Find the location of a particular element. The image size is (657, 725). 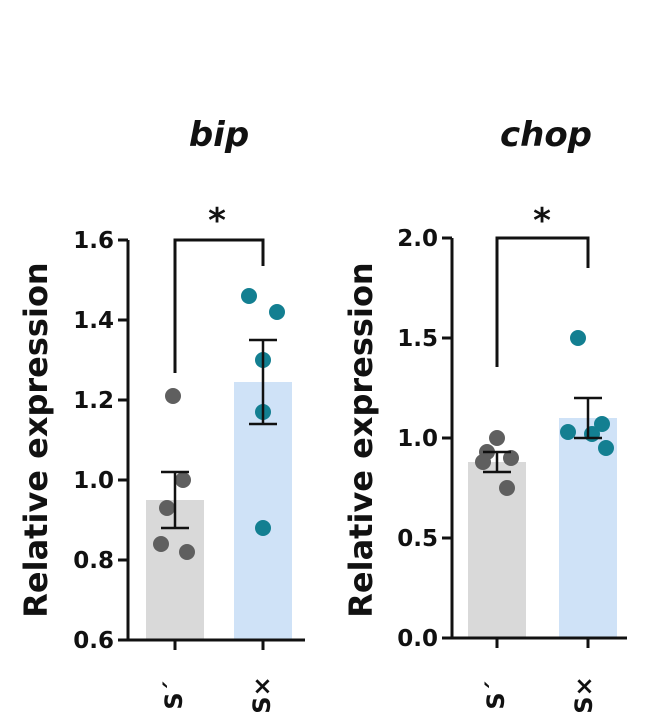

panel-bip-ytick-label-0: 0.6 is located at coordinates (93, 641).